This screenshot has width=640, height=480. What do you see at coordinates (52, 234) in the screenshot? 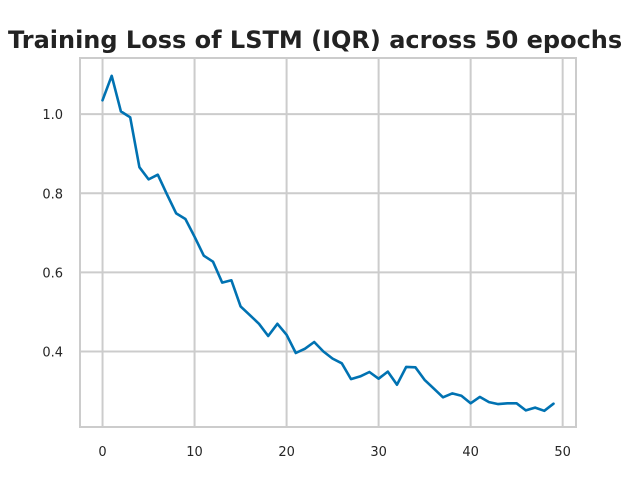
I see `y-axis: 0.4 0.6 0.8 1.0` at bounding box center [52, 234].